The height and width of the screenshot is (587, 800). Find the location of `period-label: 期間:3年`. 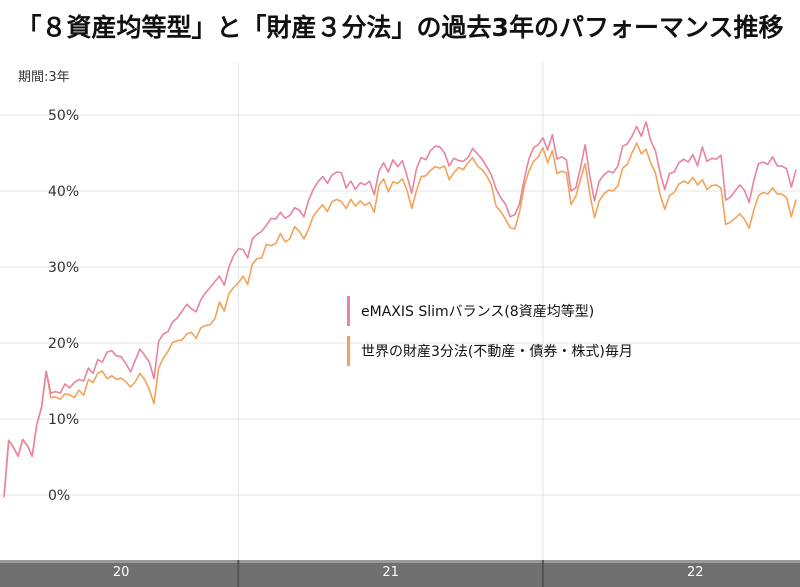

period-label: 期間:3年 is located at coordinates (44, 77).